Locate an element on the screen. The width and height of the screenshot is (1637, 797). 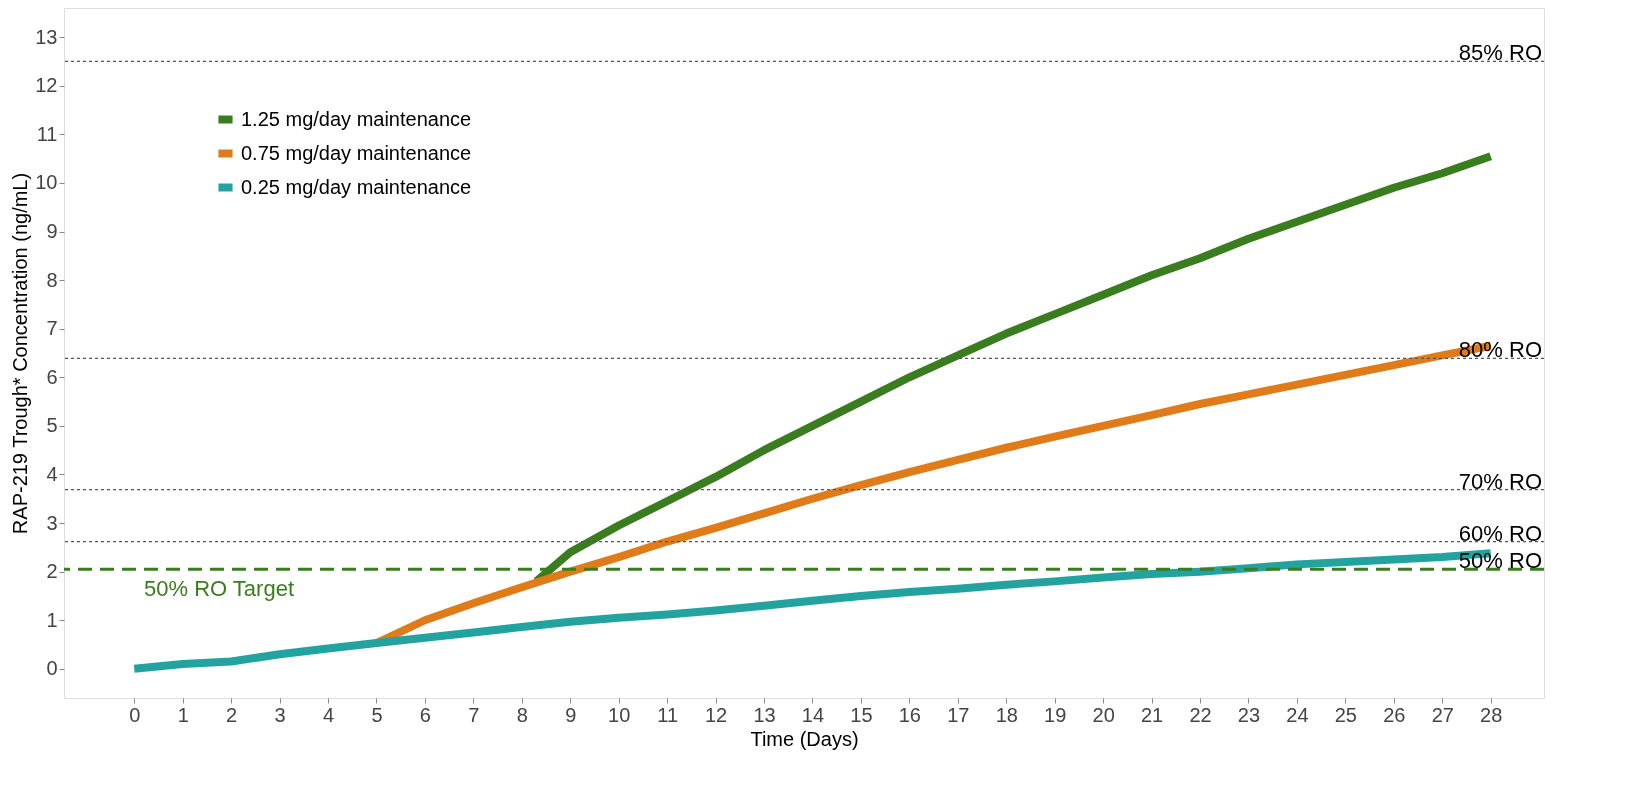
y-tick-label: 6 is located at coordinates (52, 376).